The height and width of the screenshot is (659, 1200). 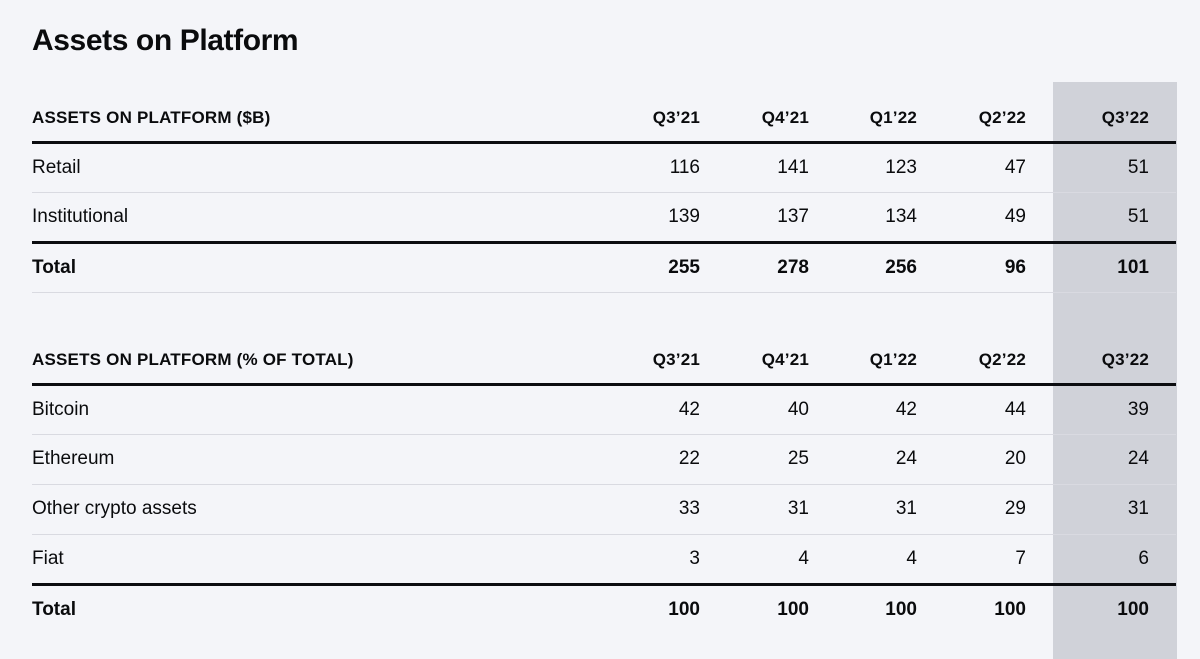 I want to click on table-row-retail: Retail 116 141 123 47 51, so click(x=604, y=167).